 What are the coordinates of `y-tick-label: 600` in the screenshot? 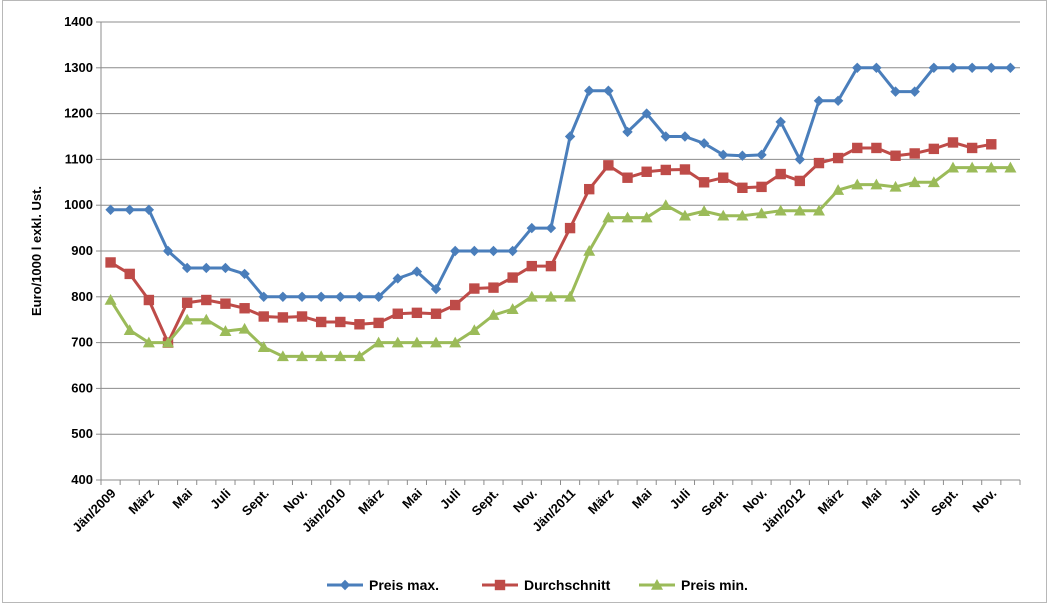 It's located at (82, 387).